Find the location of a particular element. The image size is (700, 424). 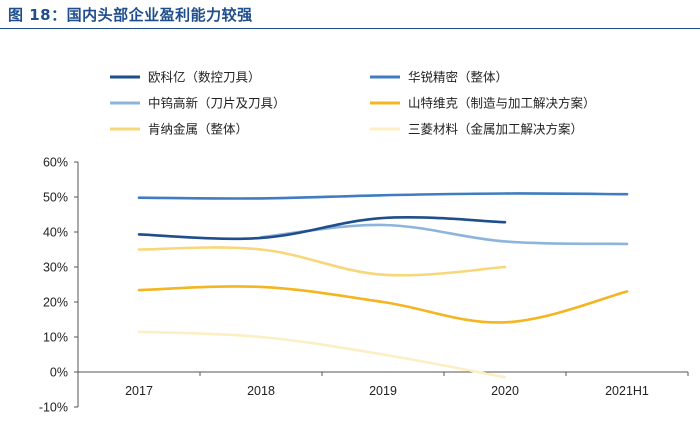

y-tick-label: 20% is located at coordinates (55, 303).